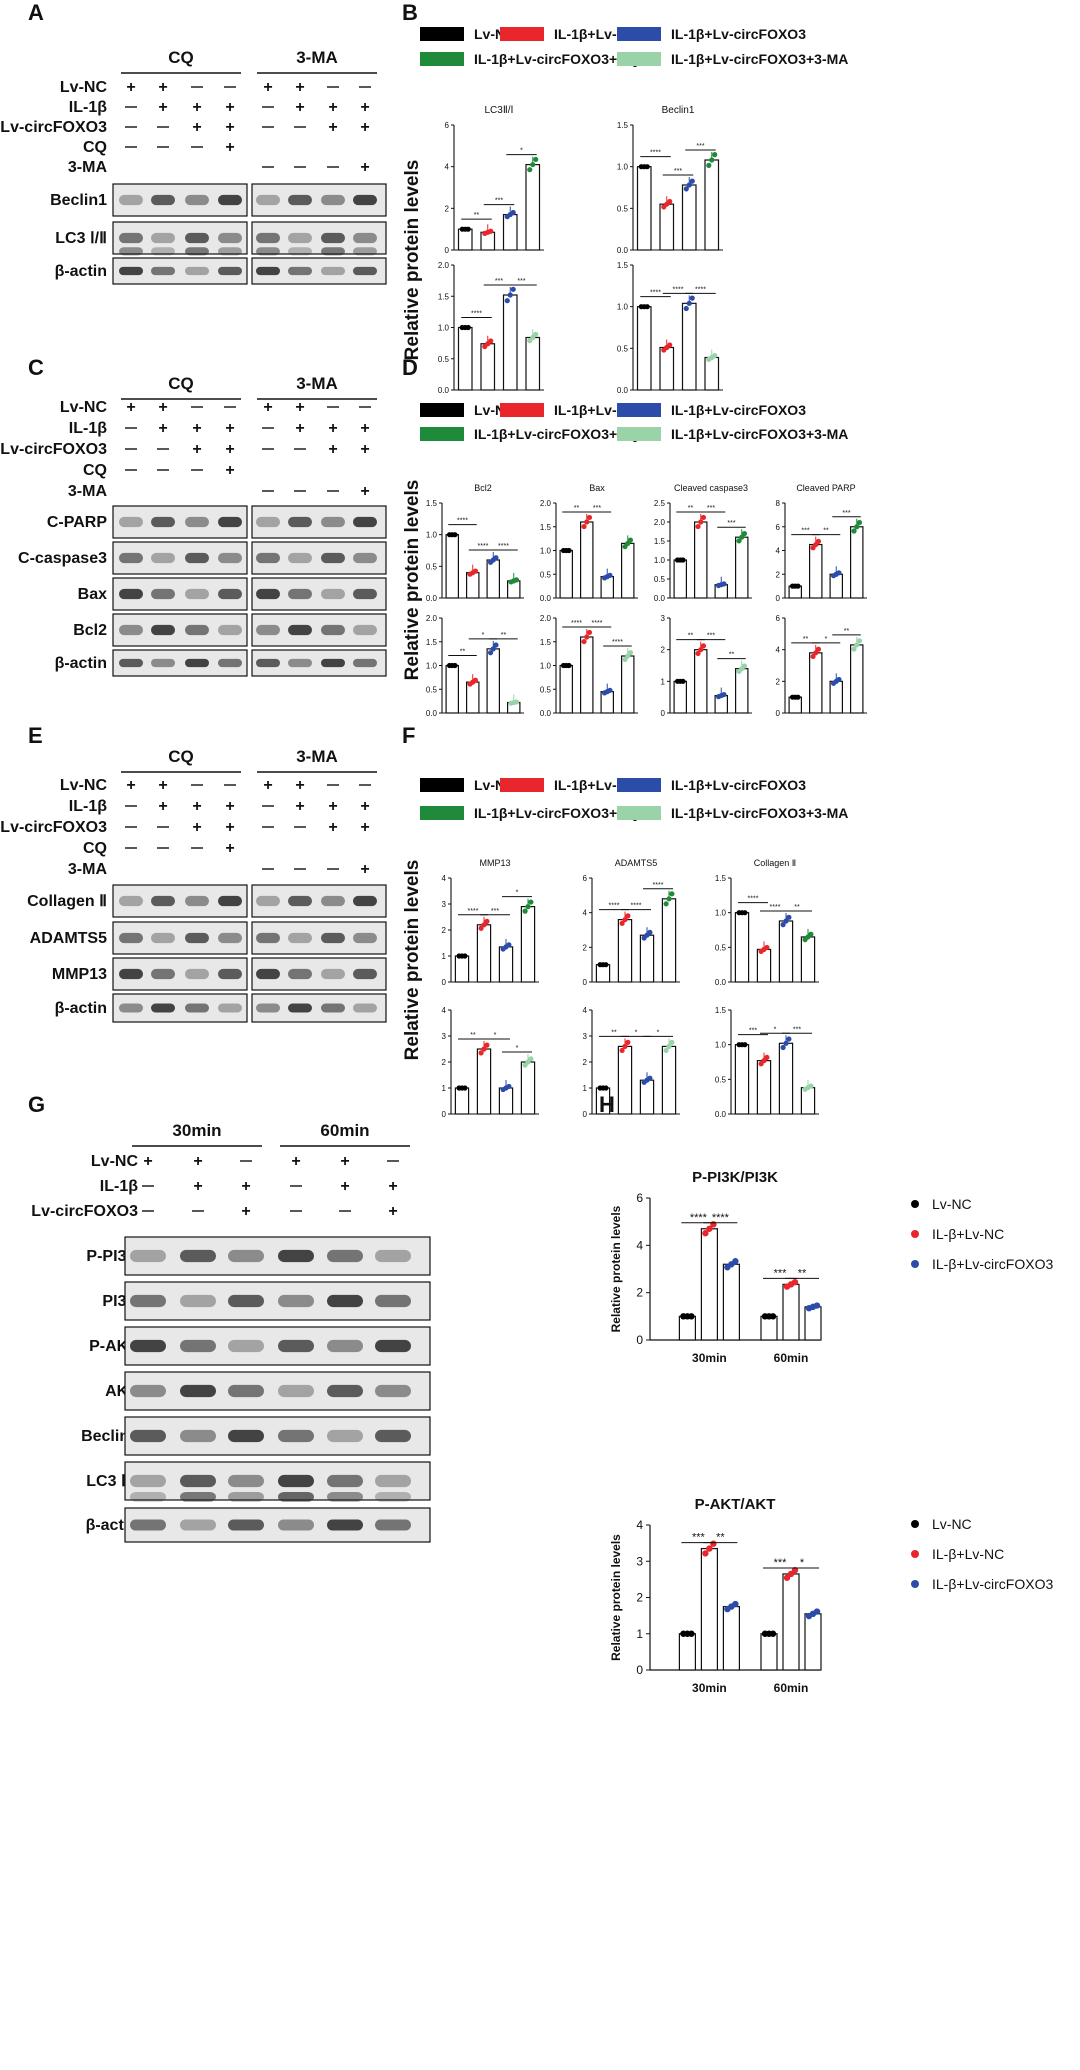  I want to click on blot-label: ADAMTS5, so click(68, 938).